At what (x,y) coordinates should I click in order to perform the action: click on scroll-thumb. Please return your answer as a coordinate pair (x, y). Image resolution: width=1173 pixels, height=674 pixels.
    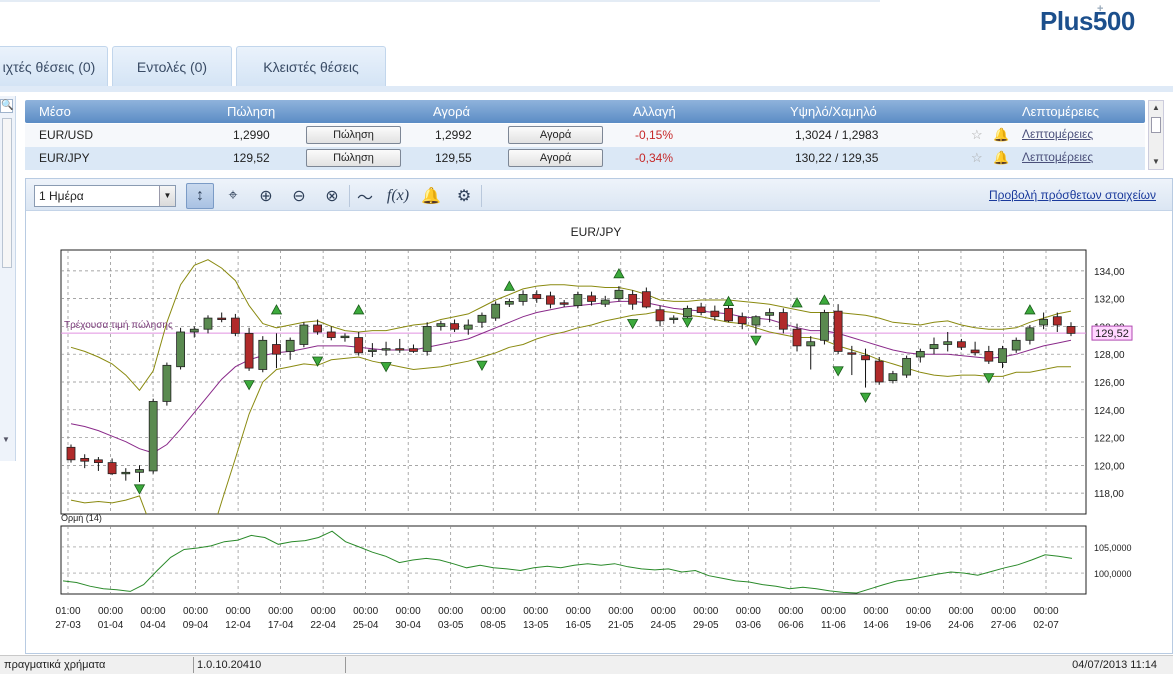
    Looking at the image, I should click on (1156, 125).